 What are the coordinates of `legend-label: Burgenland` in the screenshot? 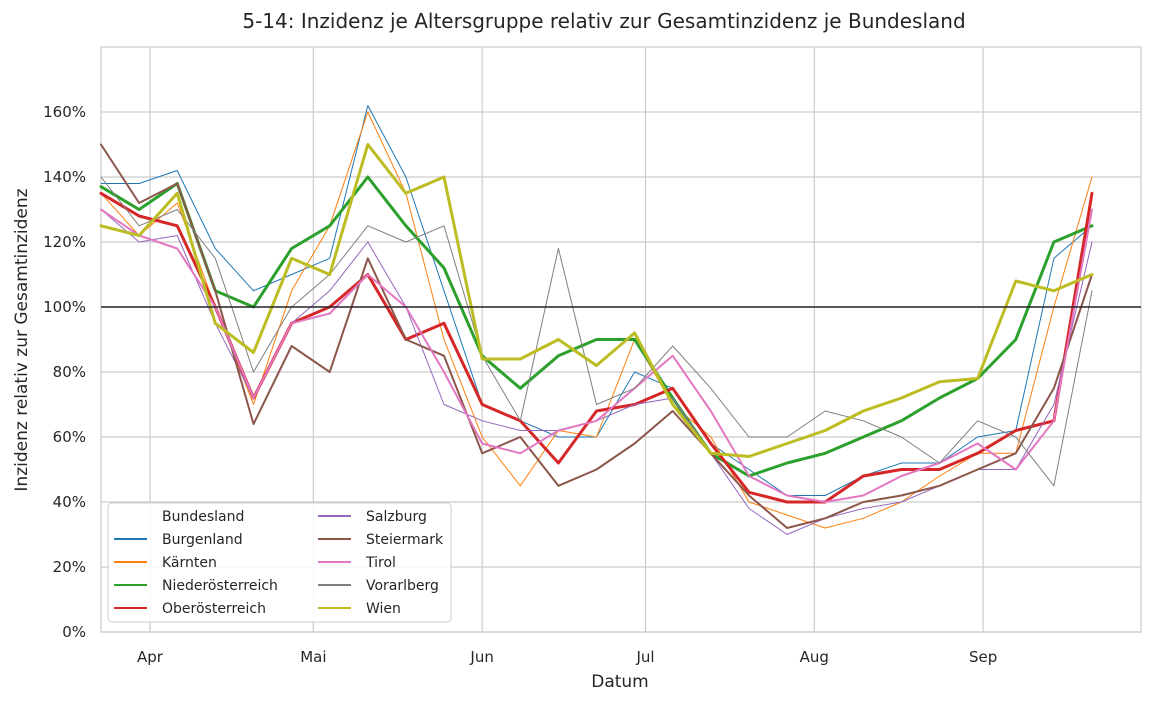 It's located at (202, 540).